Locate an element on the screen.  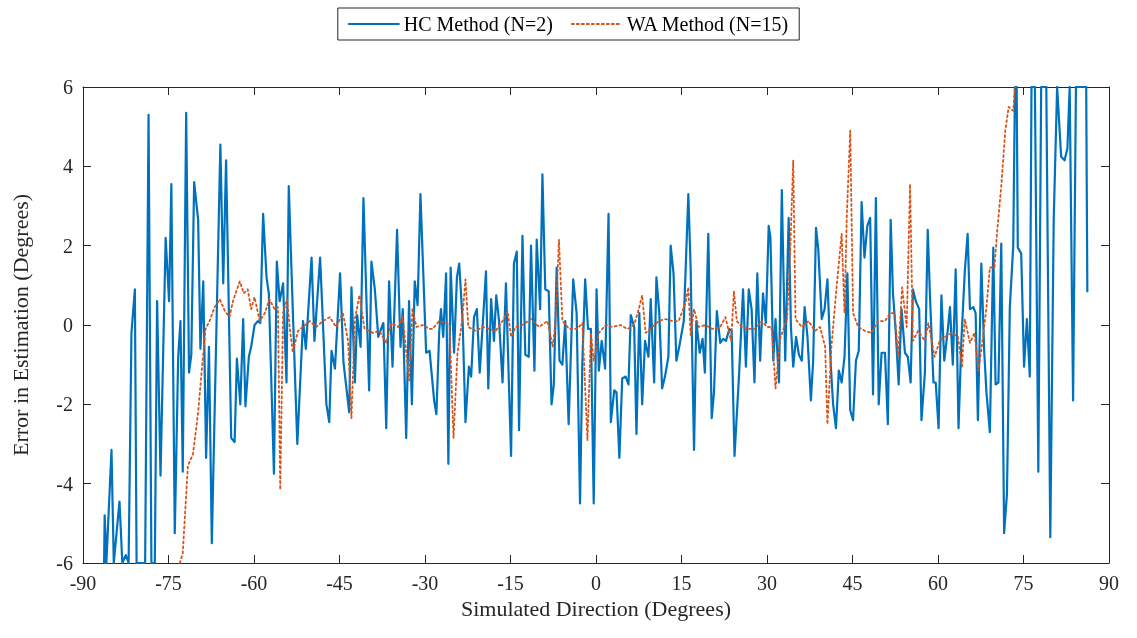
x-tick-label: 0 is located at coordinates (596, 583).